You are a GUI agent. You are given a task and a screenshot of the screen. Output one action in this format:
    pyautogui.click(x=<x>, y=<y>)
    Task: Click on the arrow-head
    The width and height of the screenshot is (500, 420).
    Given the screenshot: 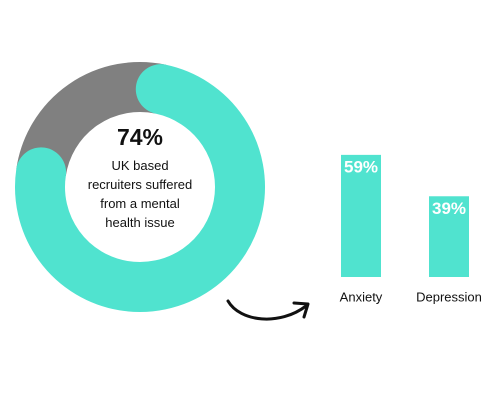 What is the action you would take?
    pyautogui.click(x=301, y=310)
    